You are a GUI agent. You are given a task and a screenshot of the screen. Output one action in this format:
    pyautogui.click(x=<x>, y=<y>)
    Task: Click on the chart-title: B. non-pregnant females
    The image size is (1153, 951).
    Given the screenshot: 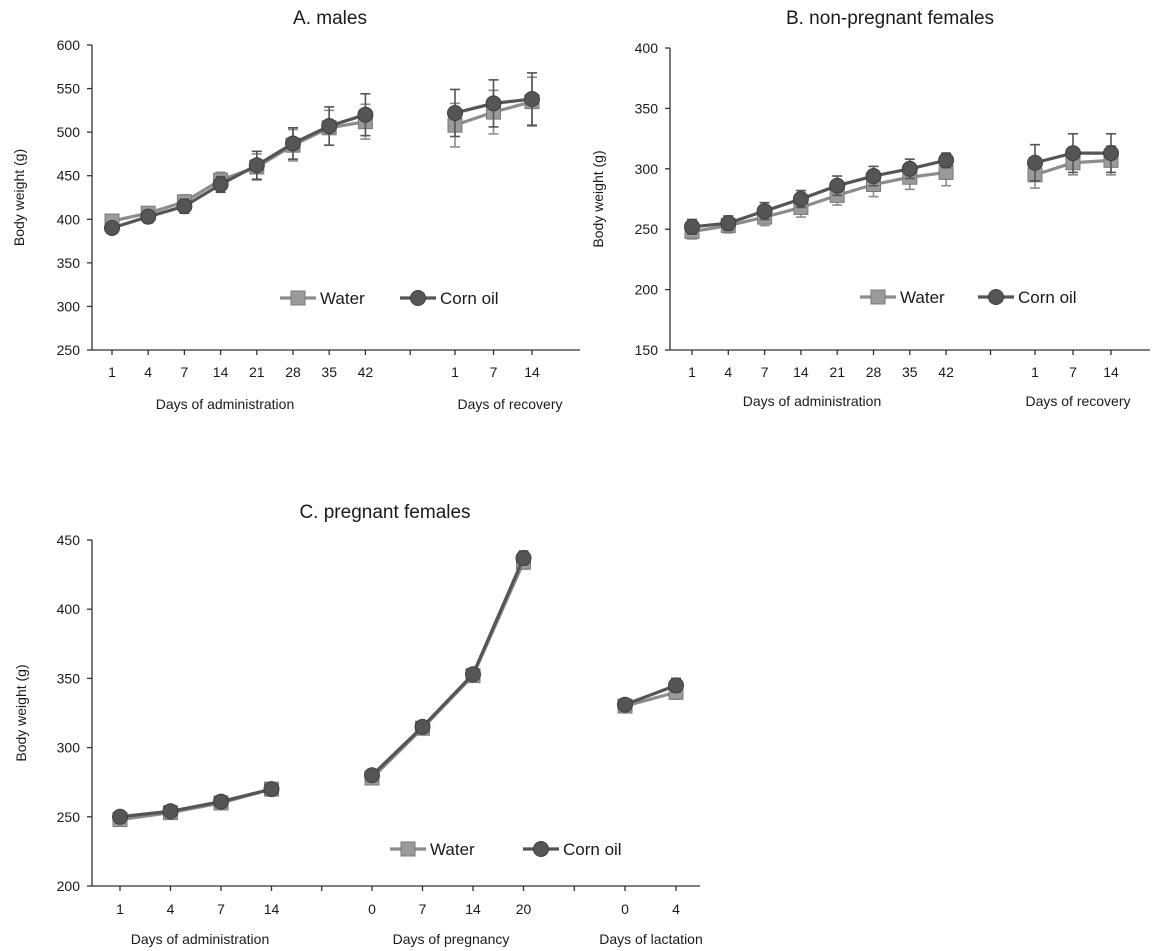 What is the action you would take?
    pyautogui.click(x=890, y=18)
    